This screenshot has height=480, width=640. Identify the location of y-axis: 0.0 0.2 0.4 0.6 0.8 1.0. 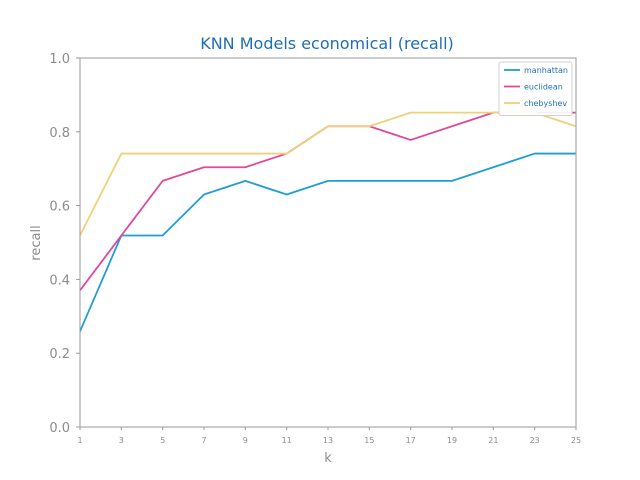
(64, 244).